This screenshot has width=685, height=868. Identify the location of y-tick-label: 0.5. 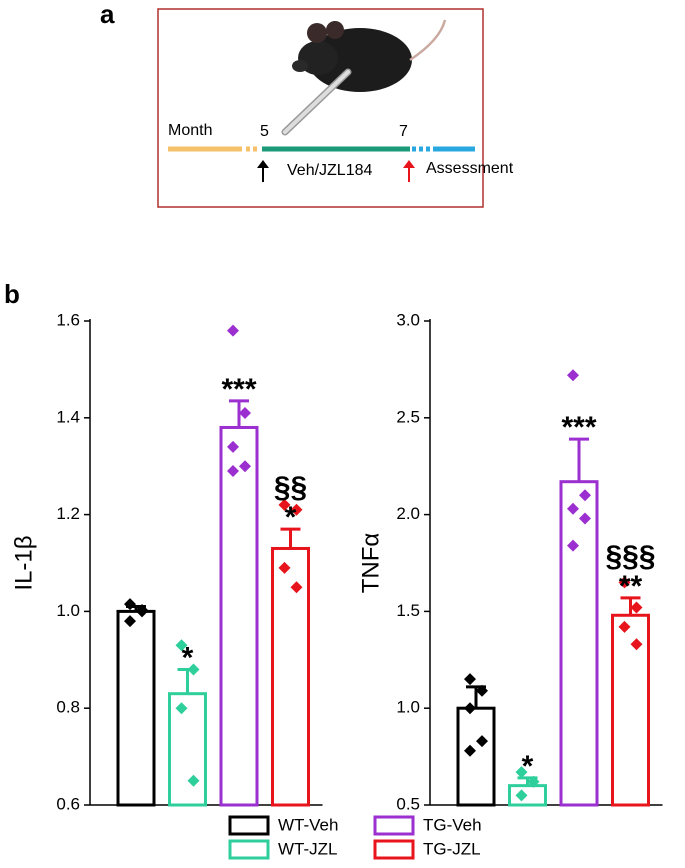
(408, 803).